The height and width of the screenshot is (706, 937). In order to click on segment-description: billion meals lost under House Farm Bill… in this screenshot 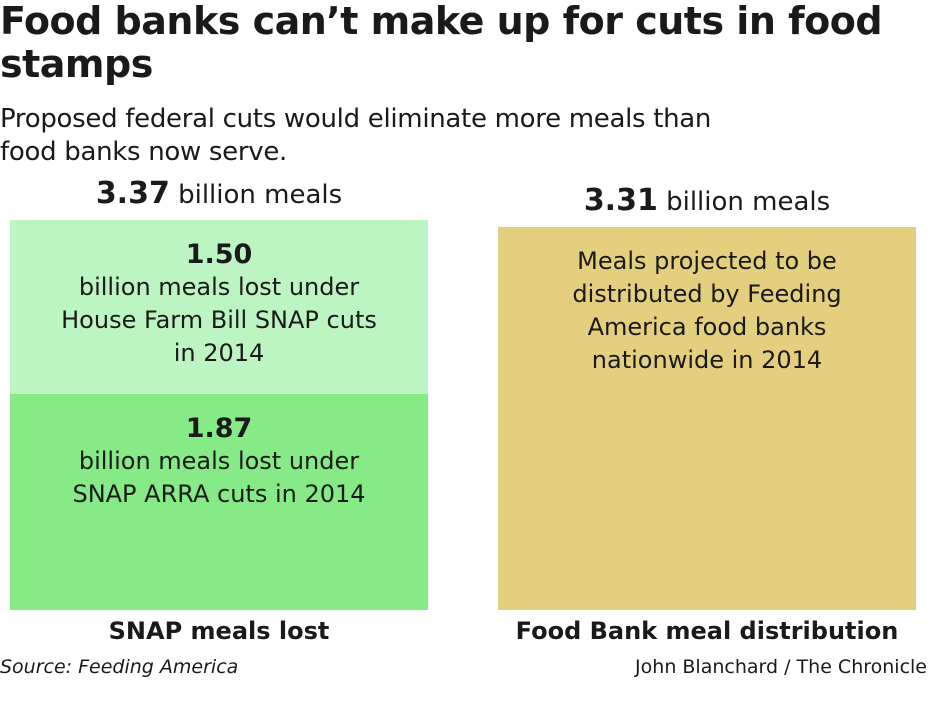, I will do `click(219, 320)`.